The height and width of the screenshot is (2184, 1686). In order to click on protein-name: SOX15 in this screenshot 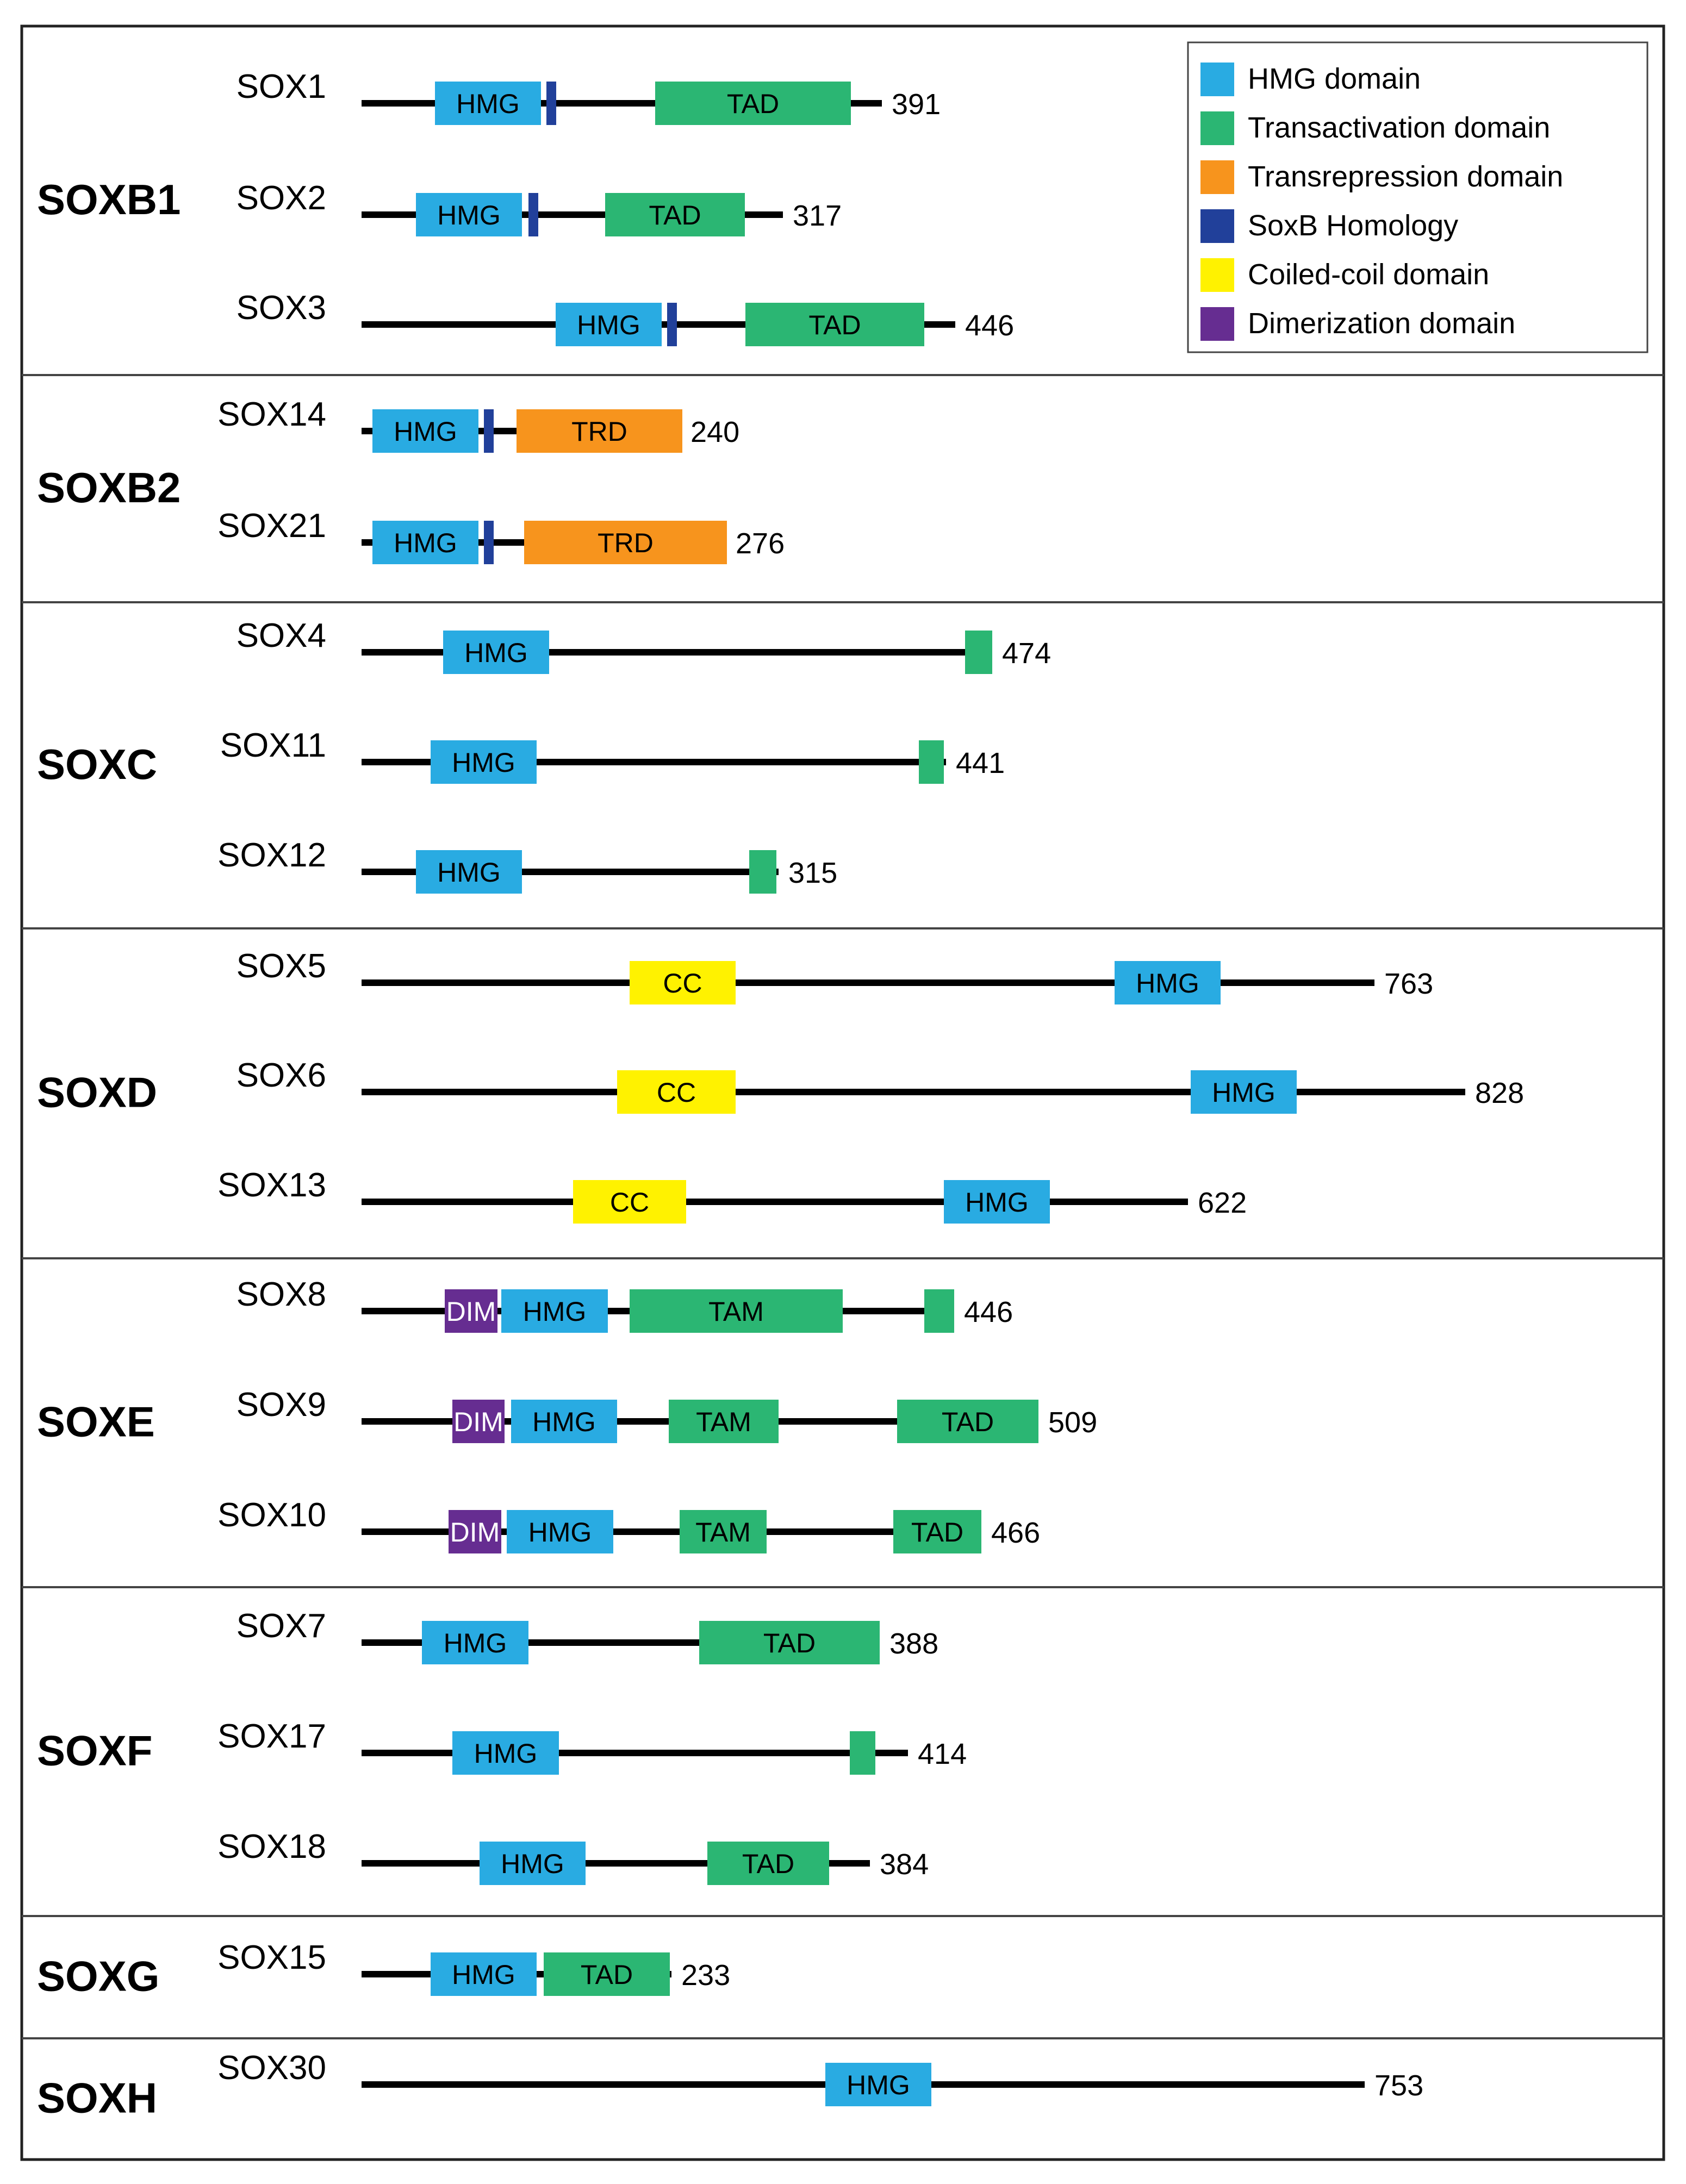, I will do `click(271, 1957)`.